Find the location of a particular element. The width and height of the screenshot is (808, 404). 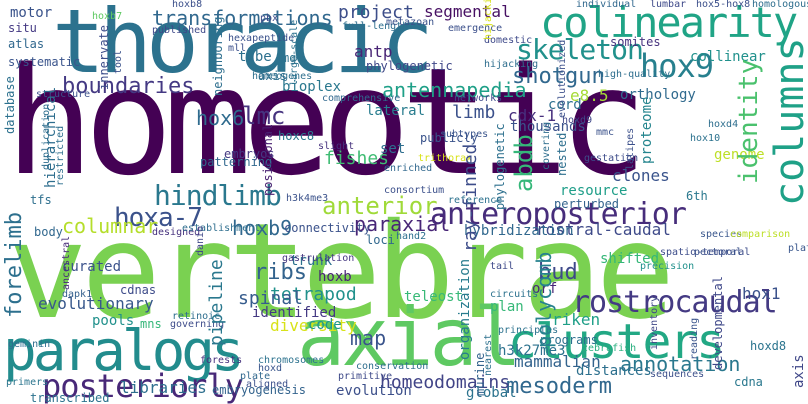

cloud-word-tfs: establishment is located at coordinates (221, 228).